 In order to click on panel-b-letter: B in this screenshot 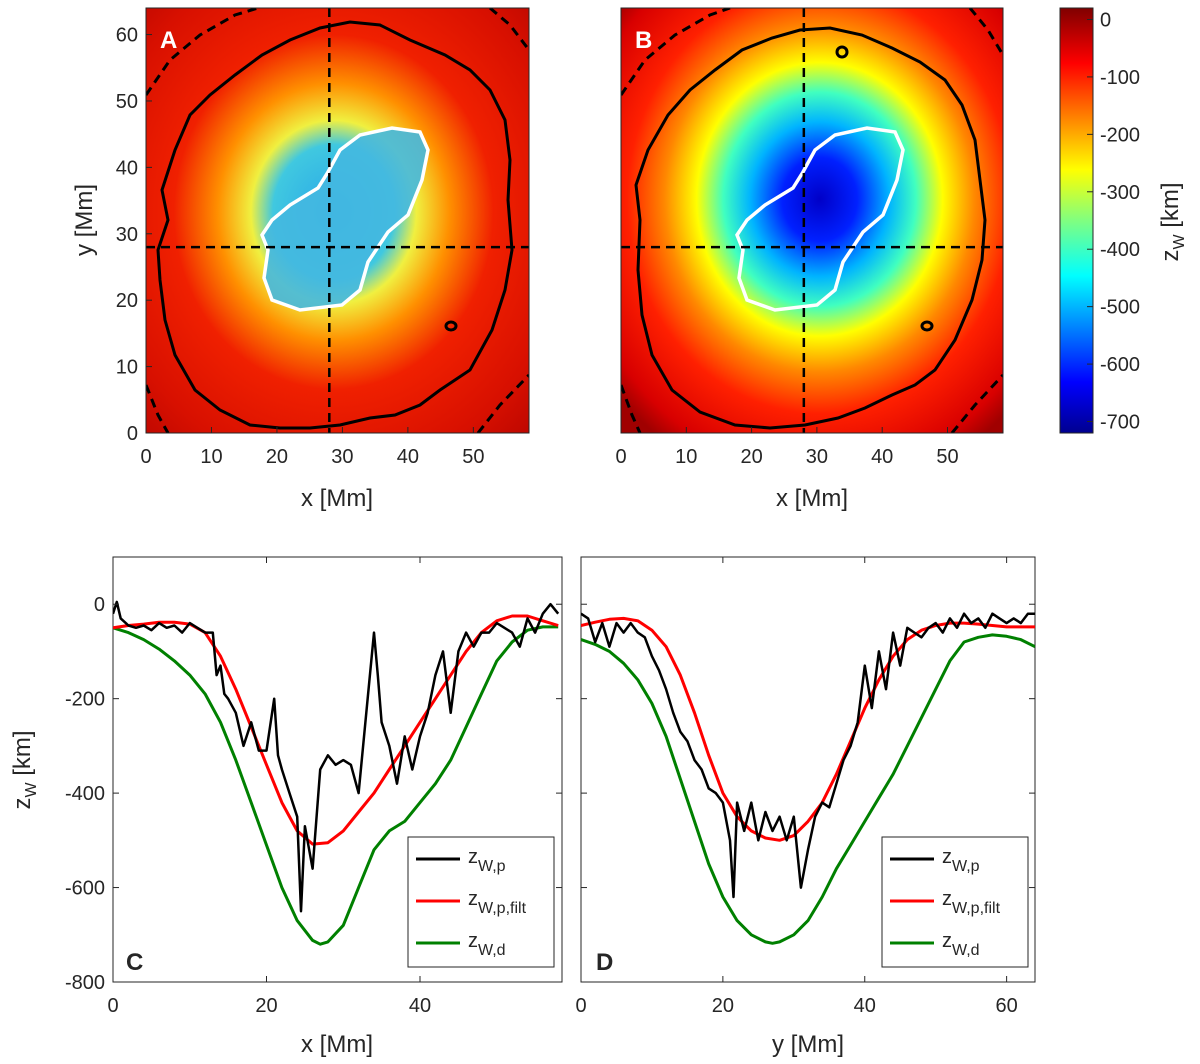, I will do `click(643, 40)`.